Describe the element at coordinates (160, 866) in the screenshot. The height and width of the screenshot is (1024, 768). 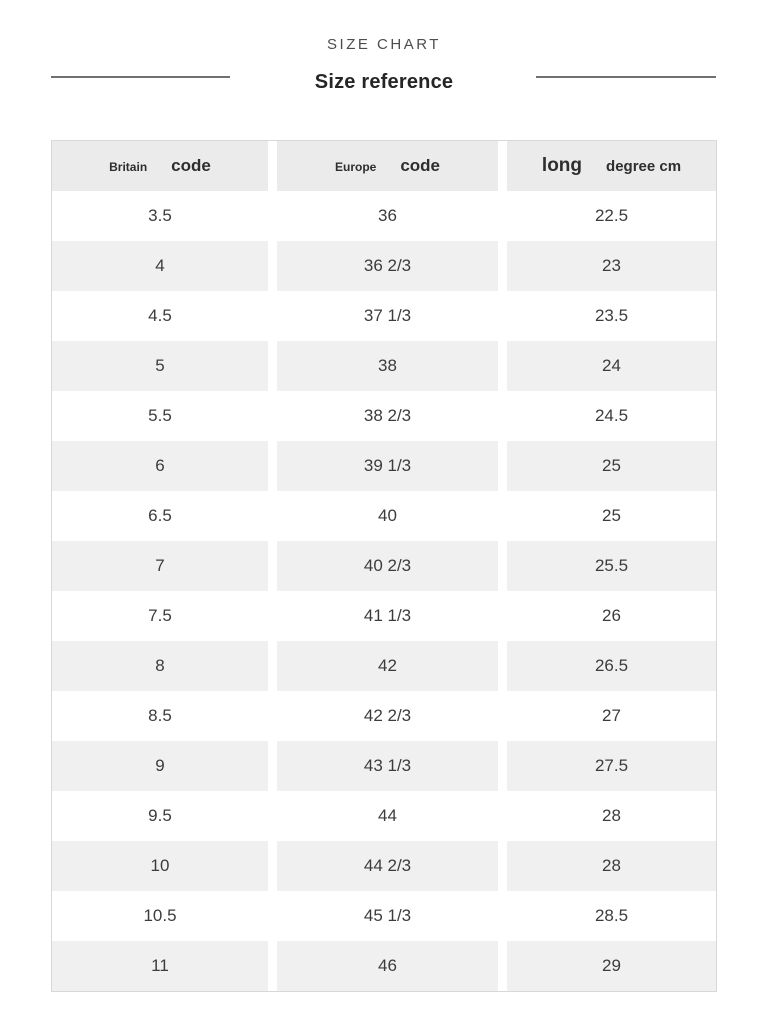
I see `table-cell: 10` at that location.